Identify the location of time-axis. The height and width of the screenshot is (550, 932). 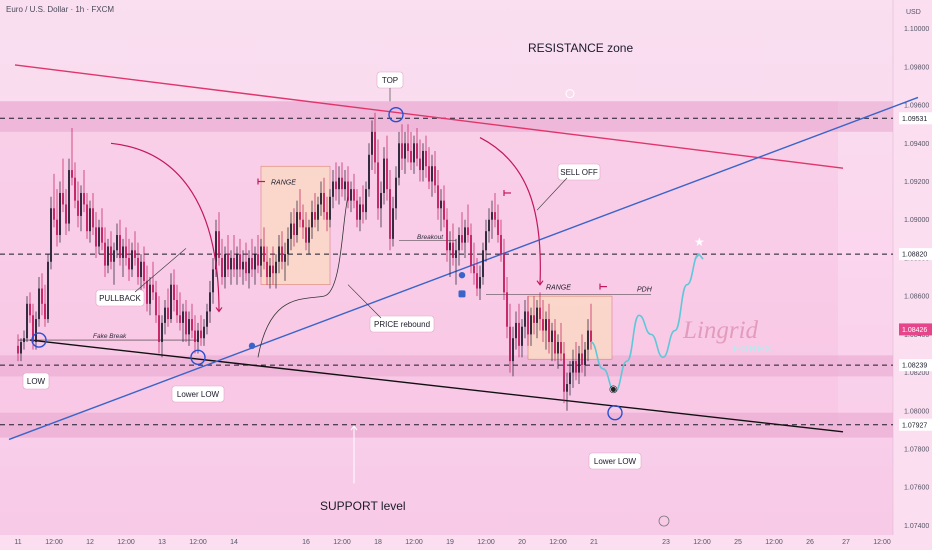
(466, 542).